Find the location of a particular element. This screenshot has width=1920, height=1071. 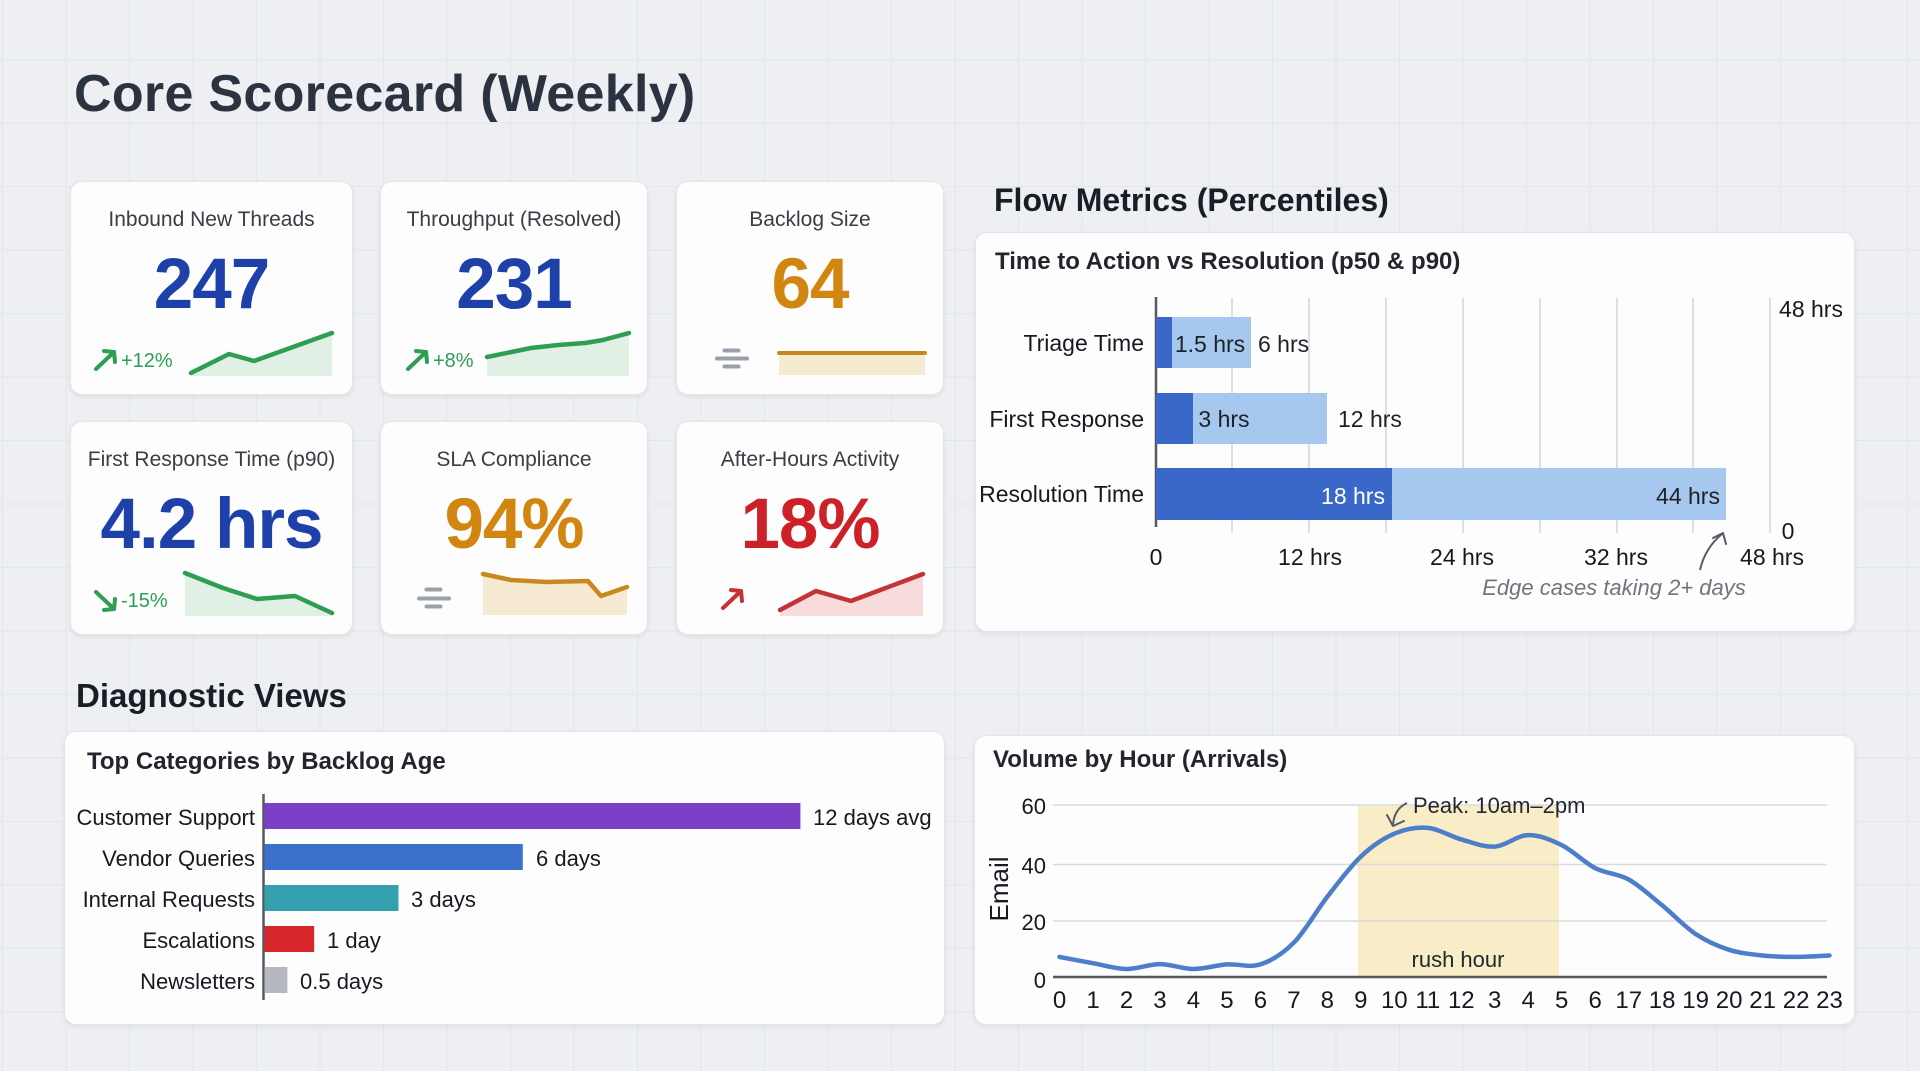

svg-text: 0.5 days is located at coordinates (341, 981).